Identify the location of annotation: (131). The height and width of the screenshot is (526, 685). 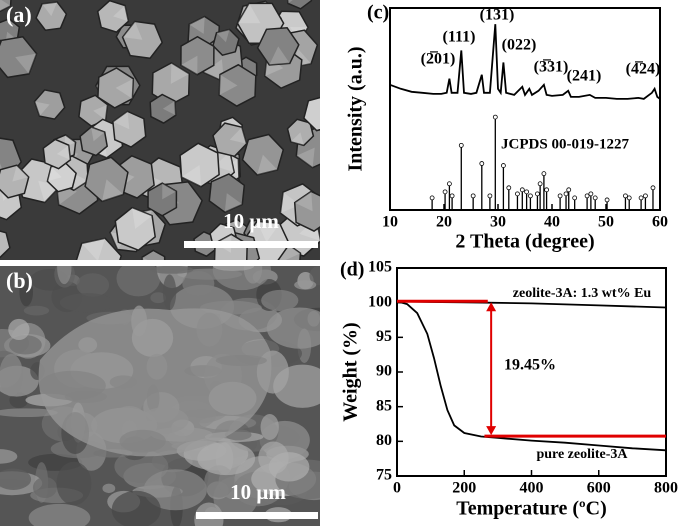
(497, 15).